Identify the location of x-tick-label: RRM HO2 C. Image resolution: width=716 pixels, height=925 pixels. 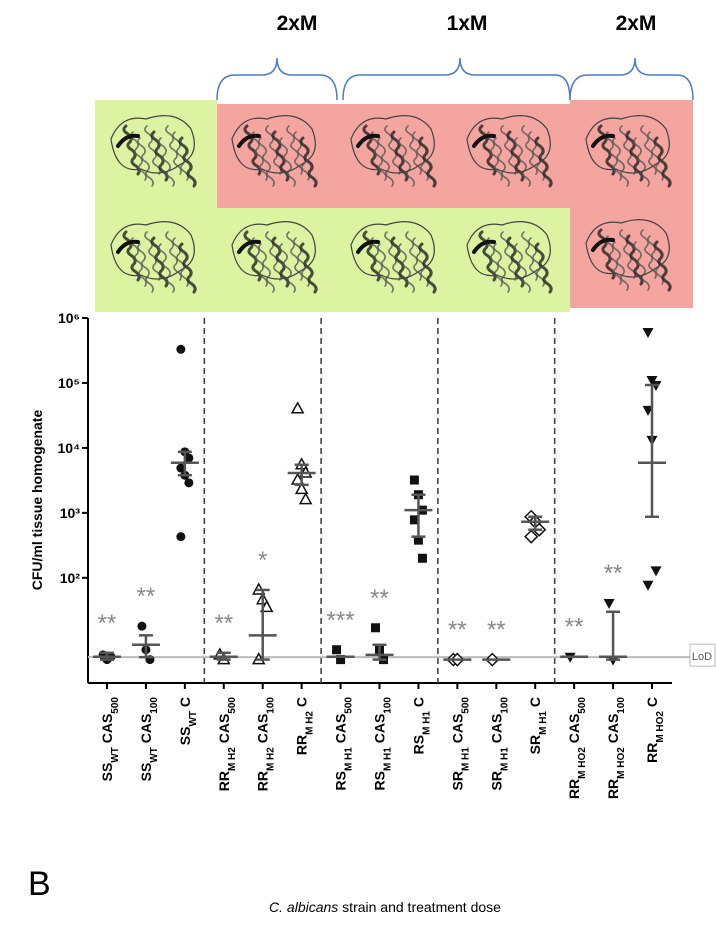
(655, 730).